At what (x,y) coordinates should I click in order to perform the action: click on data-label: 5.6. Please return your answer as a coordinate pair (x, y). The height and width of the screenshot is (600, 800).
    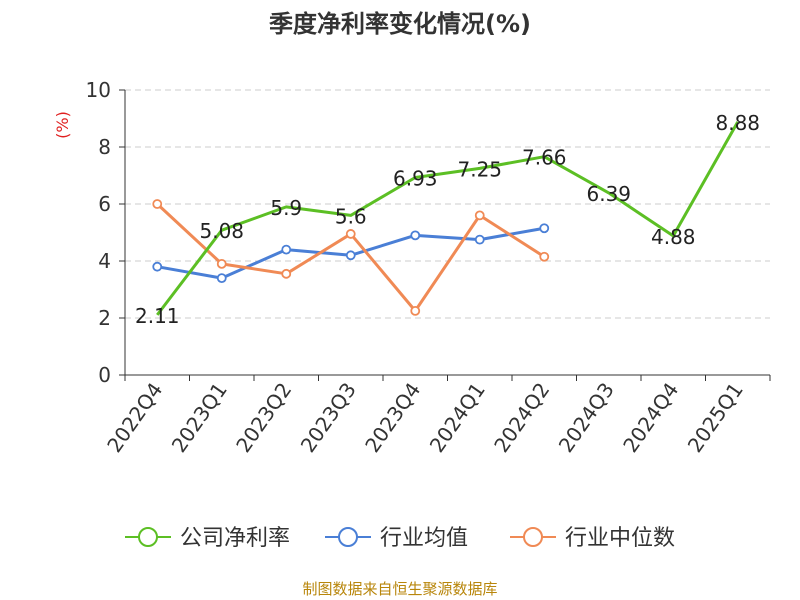
    Looking at the image, I should click on (351, 216).